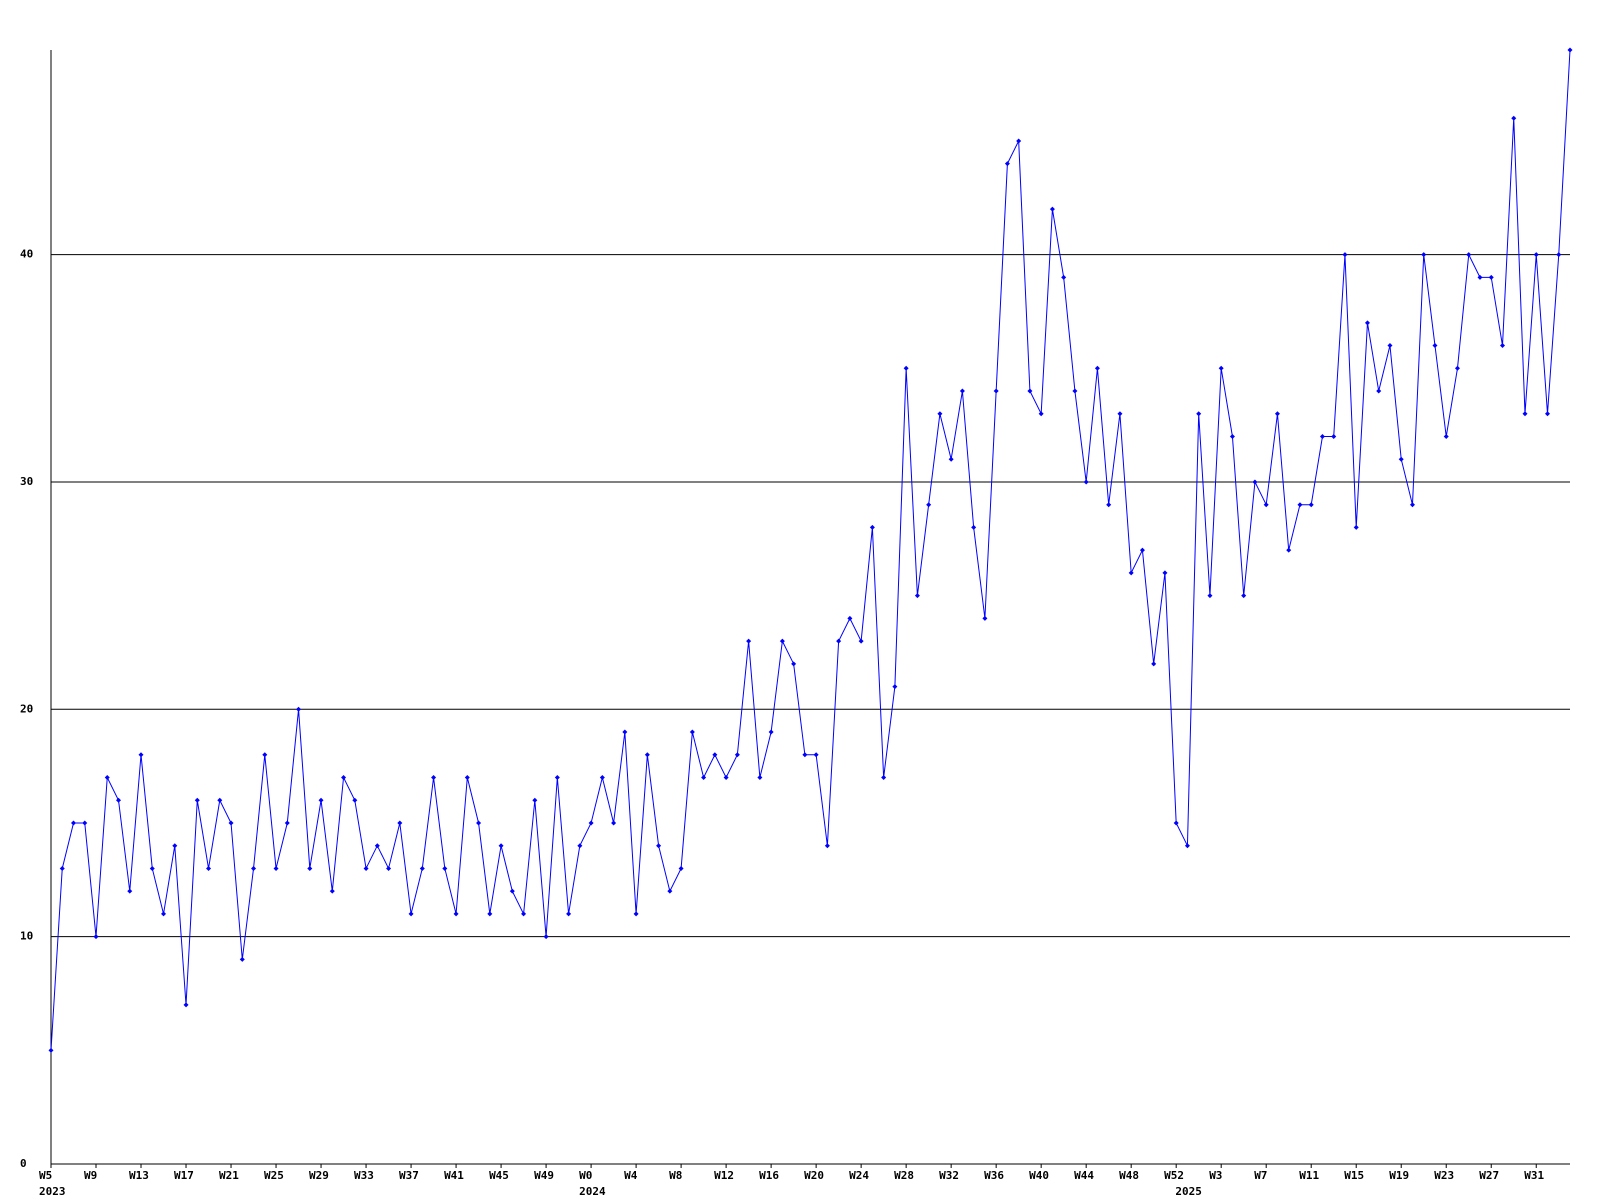  What do you see at coordinates (52, 1191) in the screenshot?
I see `year-label: 2023` at bounding box center [52, 1191].